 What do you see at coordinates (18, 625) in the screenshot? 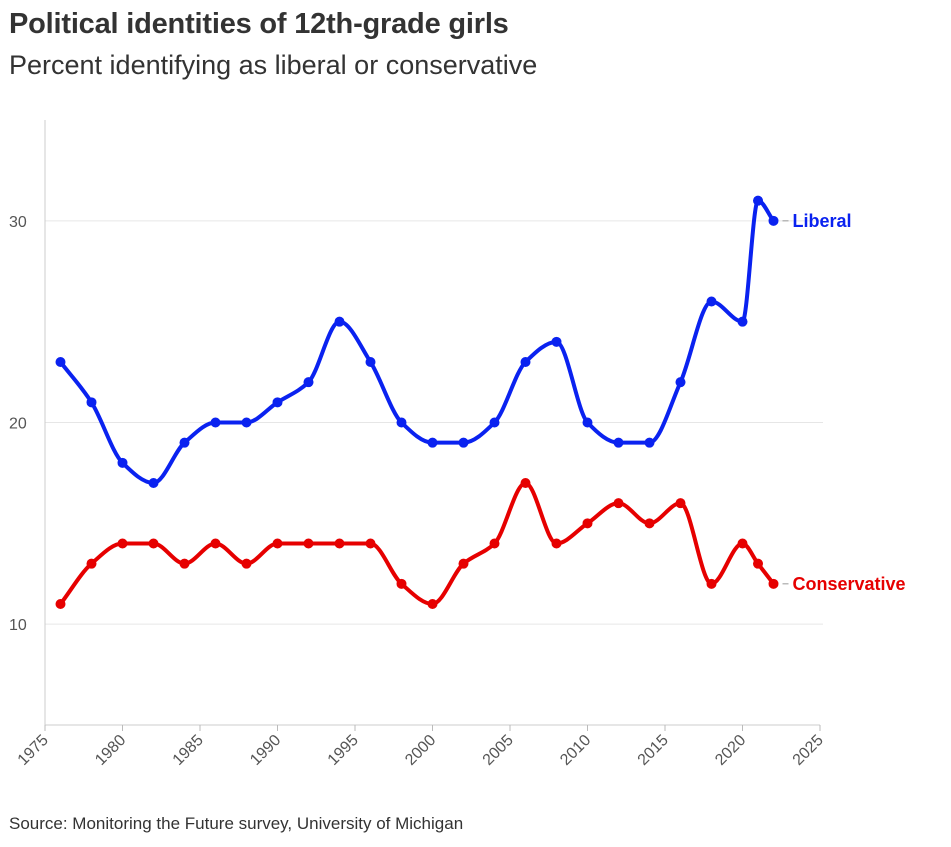
I see `y-tick-label-10: 10` at bounding box center [18, 625].